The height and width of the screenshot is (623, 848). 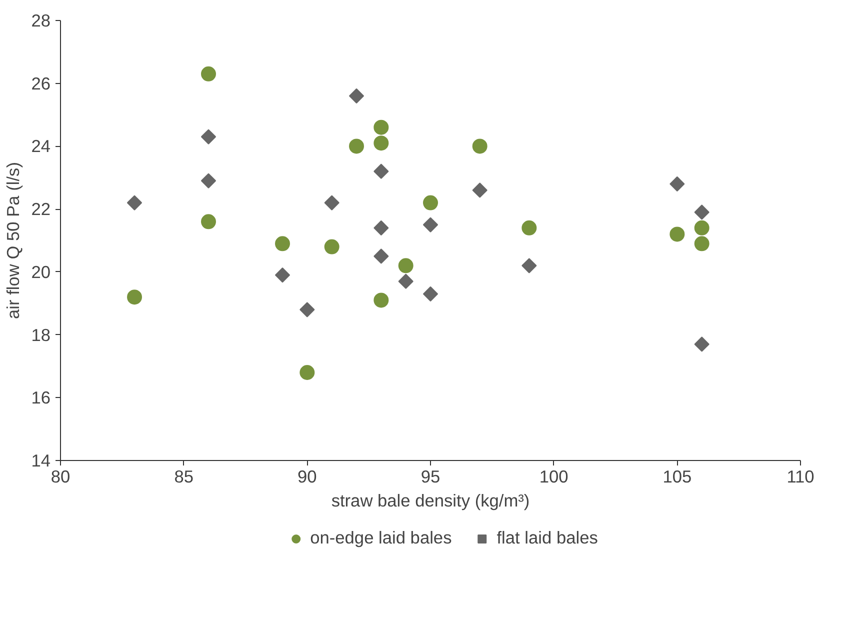 I want to click on y-tick-label: 14, so click(x=41, y=460).